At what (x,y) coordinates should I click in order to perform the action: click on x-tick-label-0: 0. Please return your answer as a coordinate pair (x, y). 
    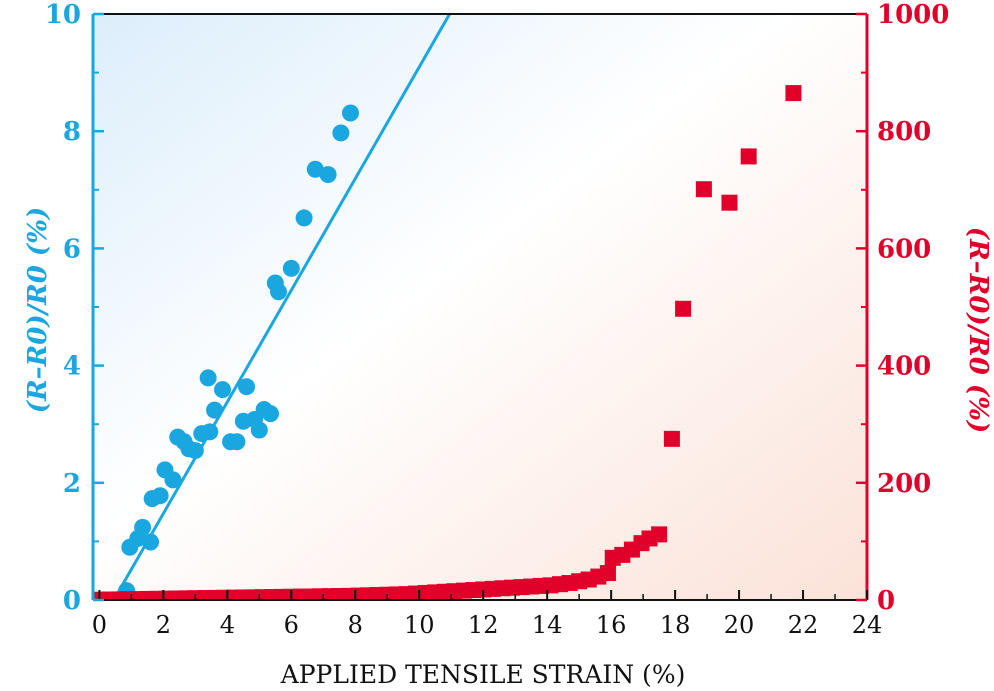
    Looking at the image, I should click on (99, 625).